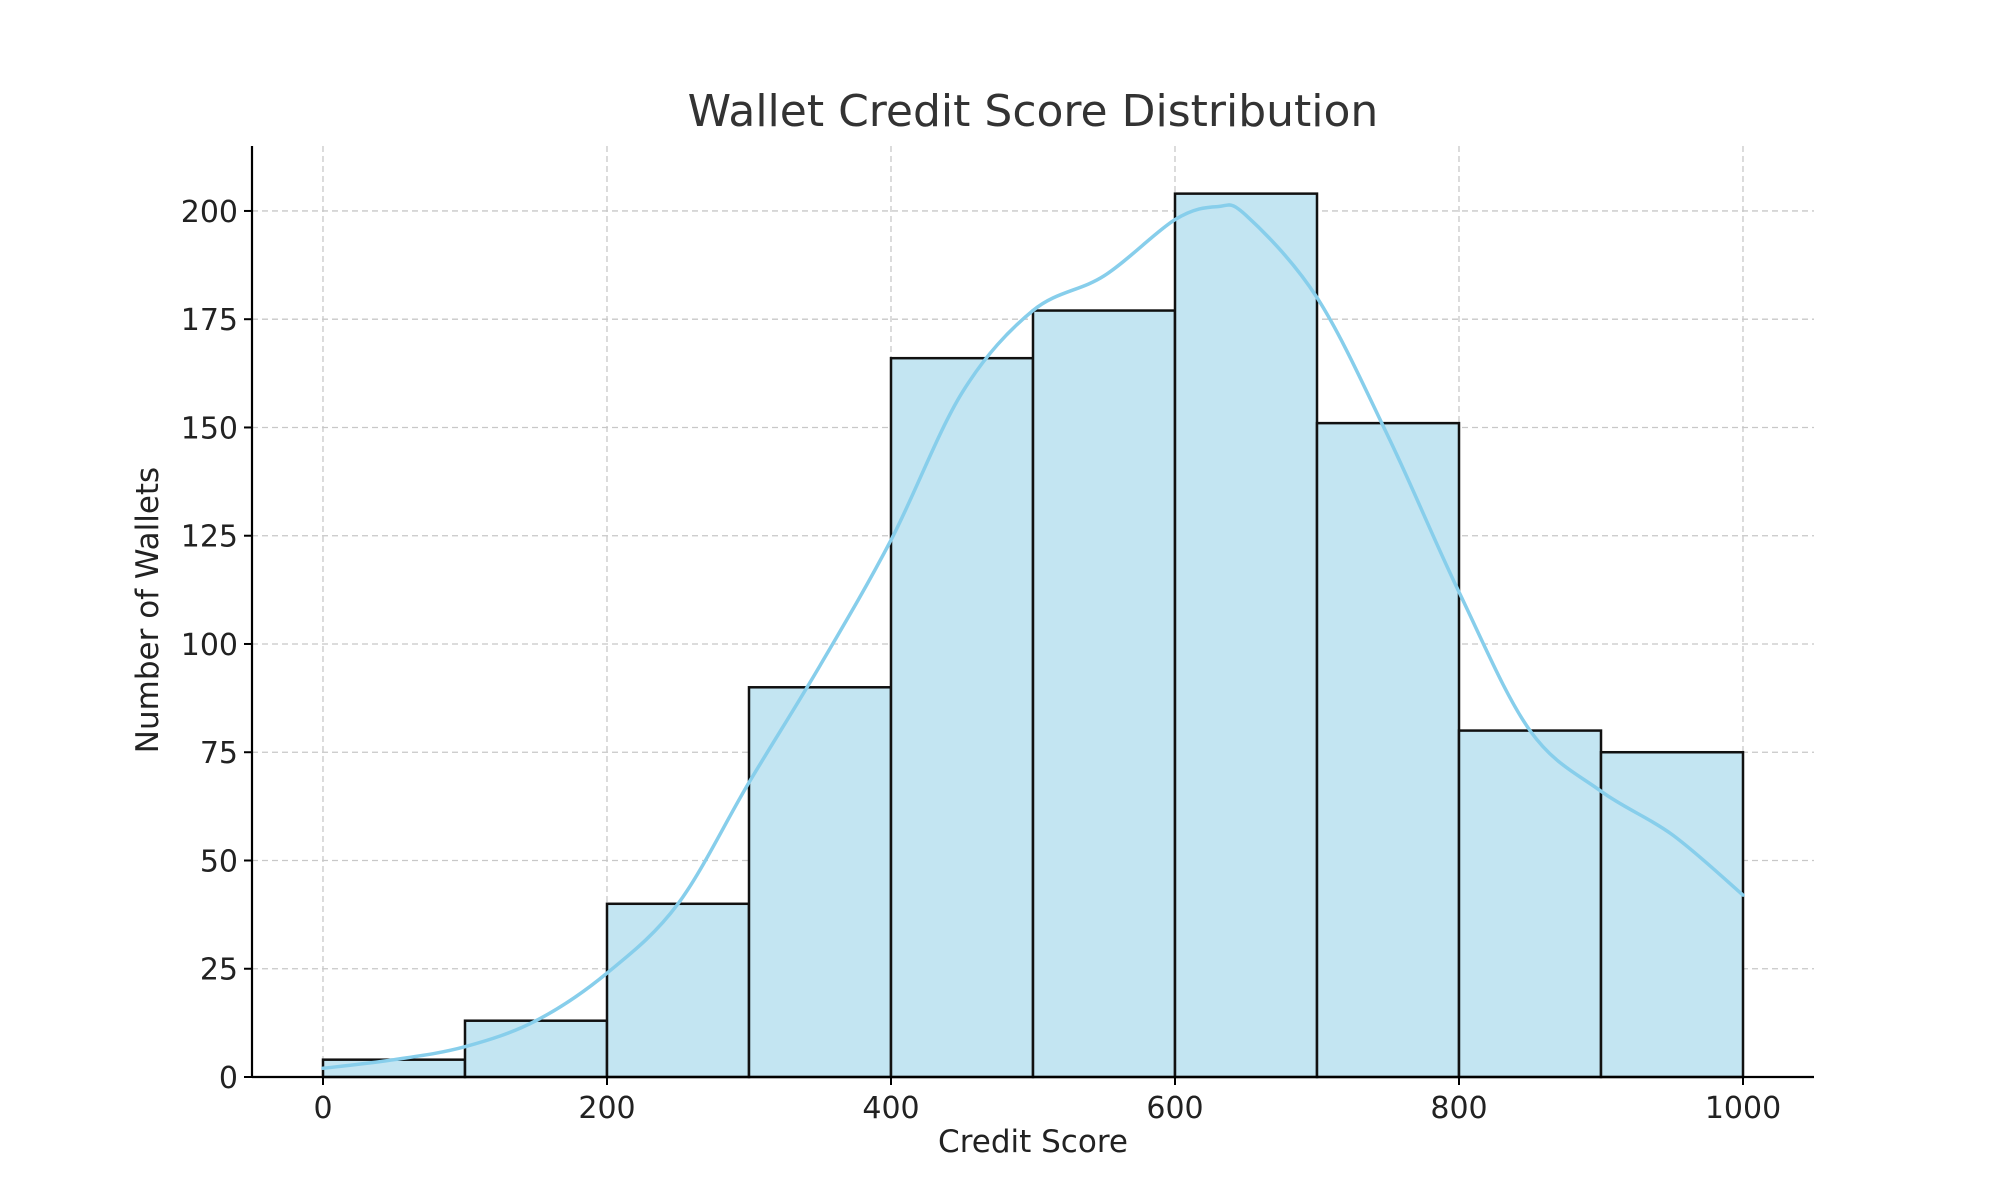  I want to click on x-tick-label-5: 1000, so click(1743, 1108).